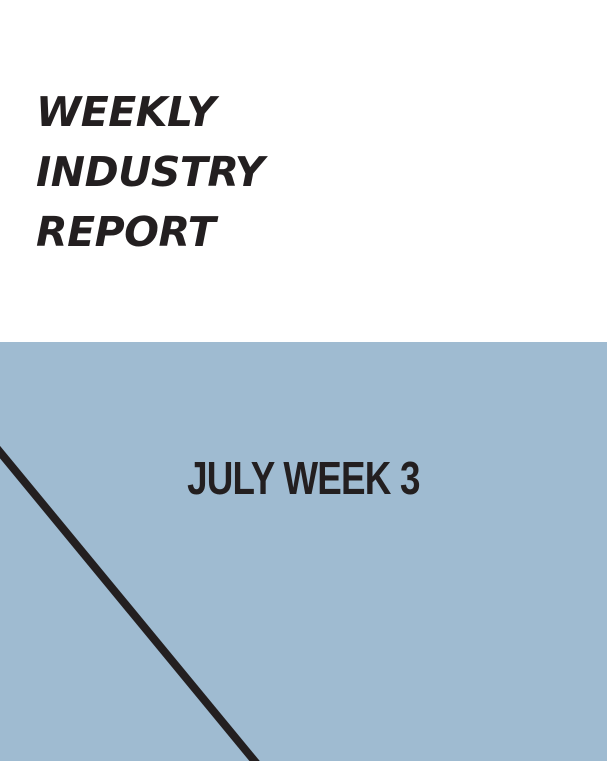 The height and width of the screenshot is (761, 607). I want to click on subtitle-text: JULY WEEK 3, so click(303, 478).